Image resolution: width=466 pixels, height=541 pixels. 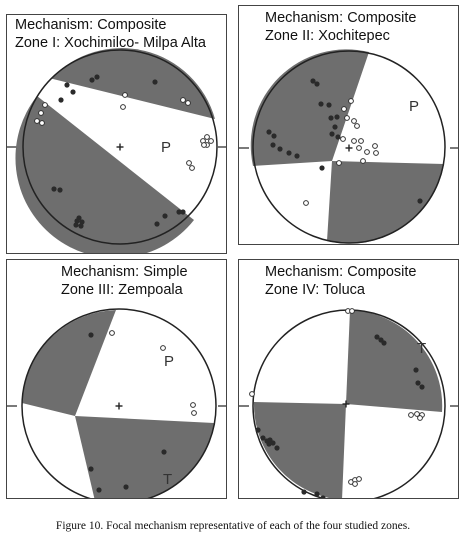 I want to click on zone-label: Zone IV: Toluca, so click(x=315, y=290).